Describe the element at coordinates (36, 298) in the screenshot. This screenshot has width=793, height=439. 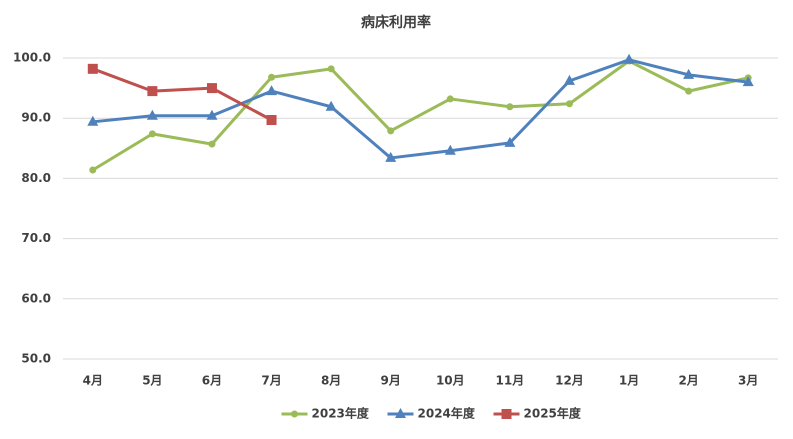
I see `y-tick-label: 60.0` at that location.